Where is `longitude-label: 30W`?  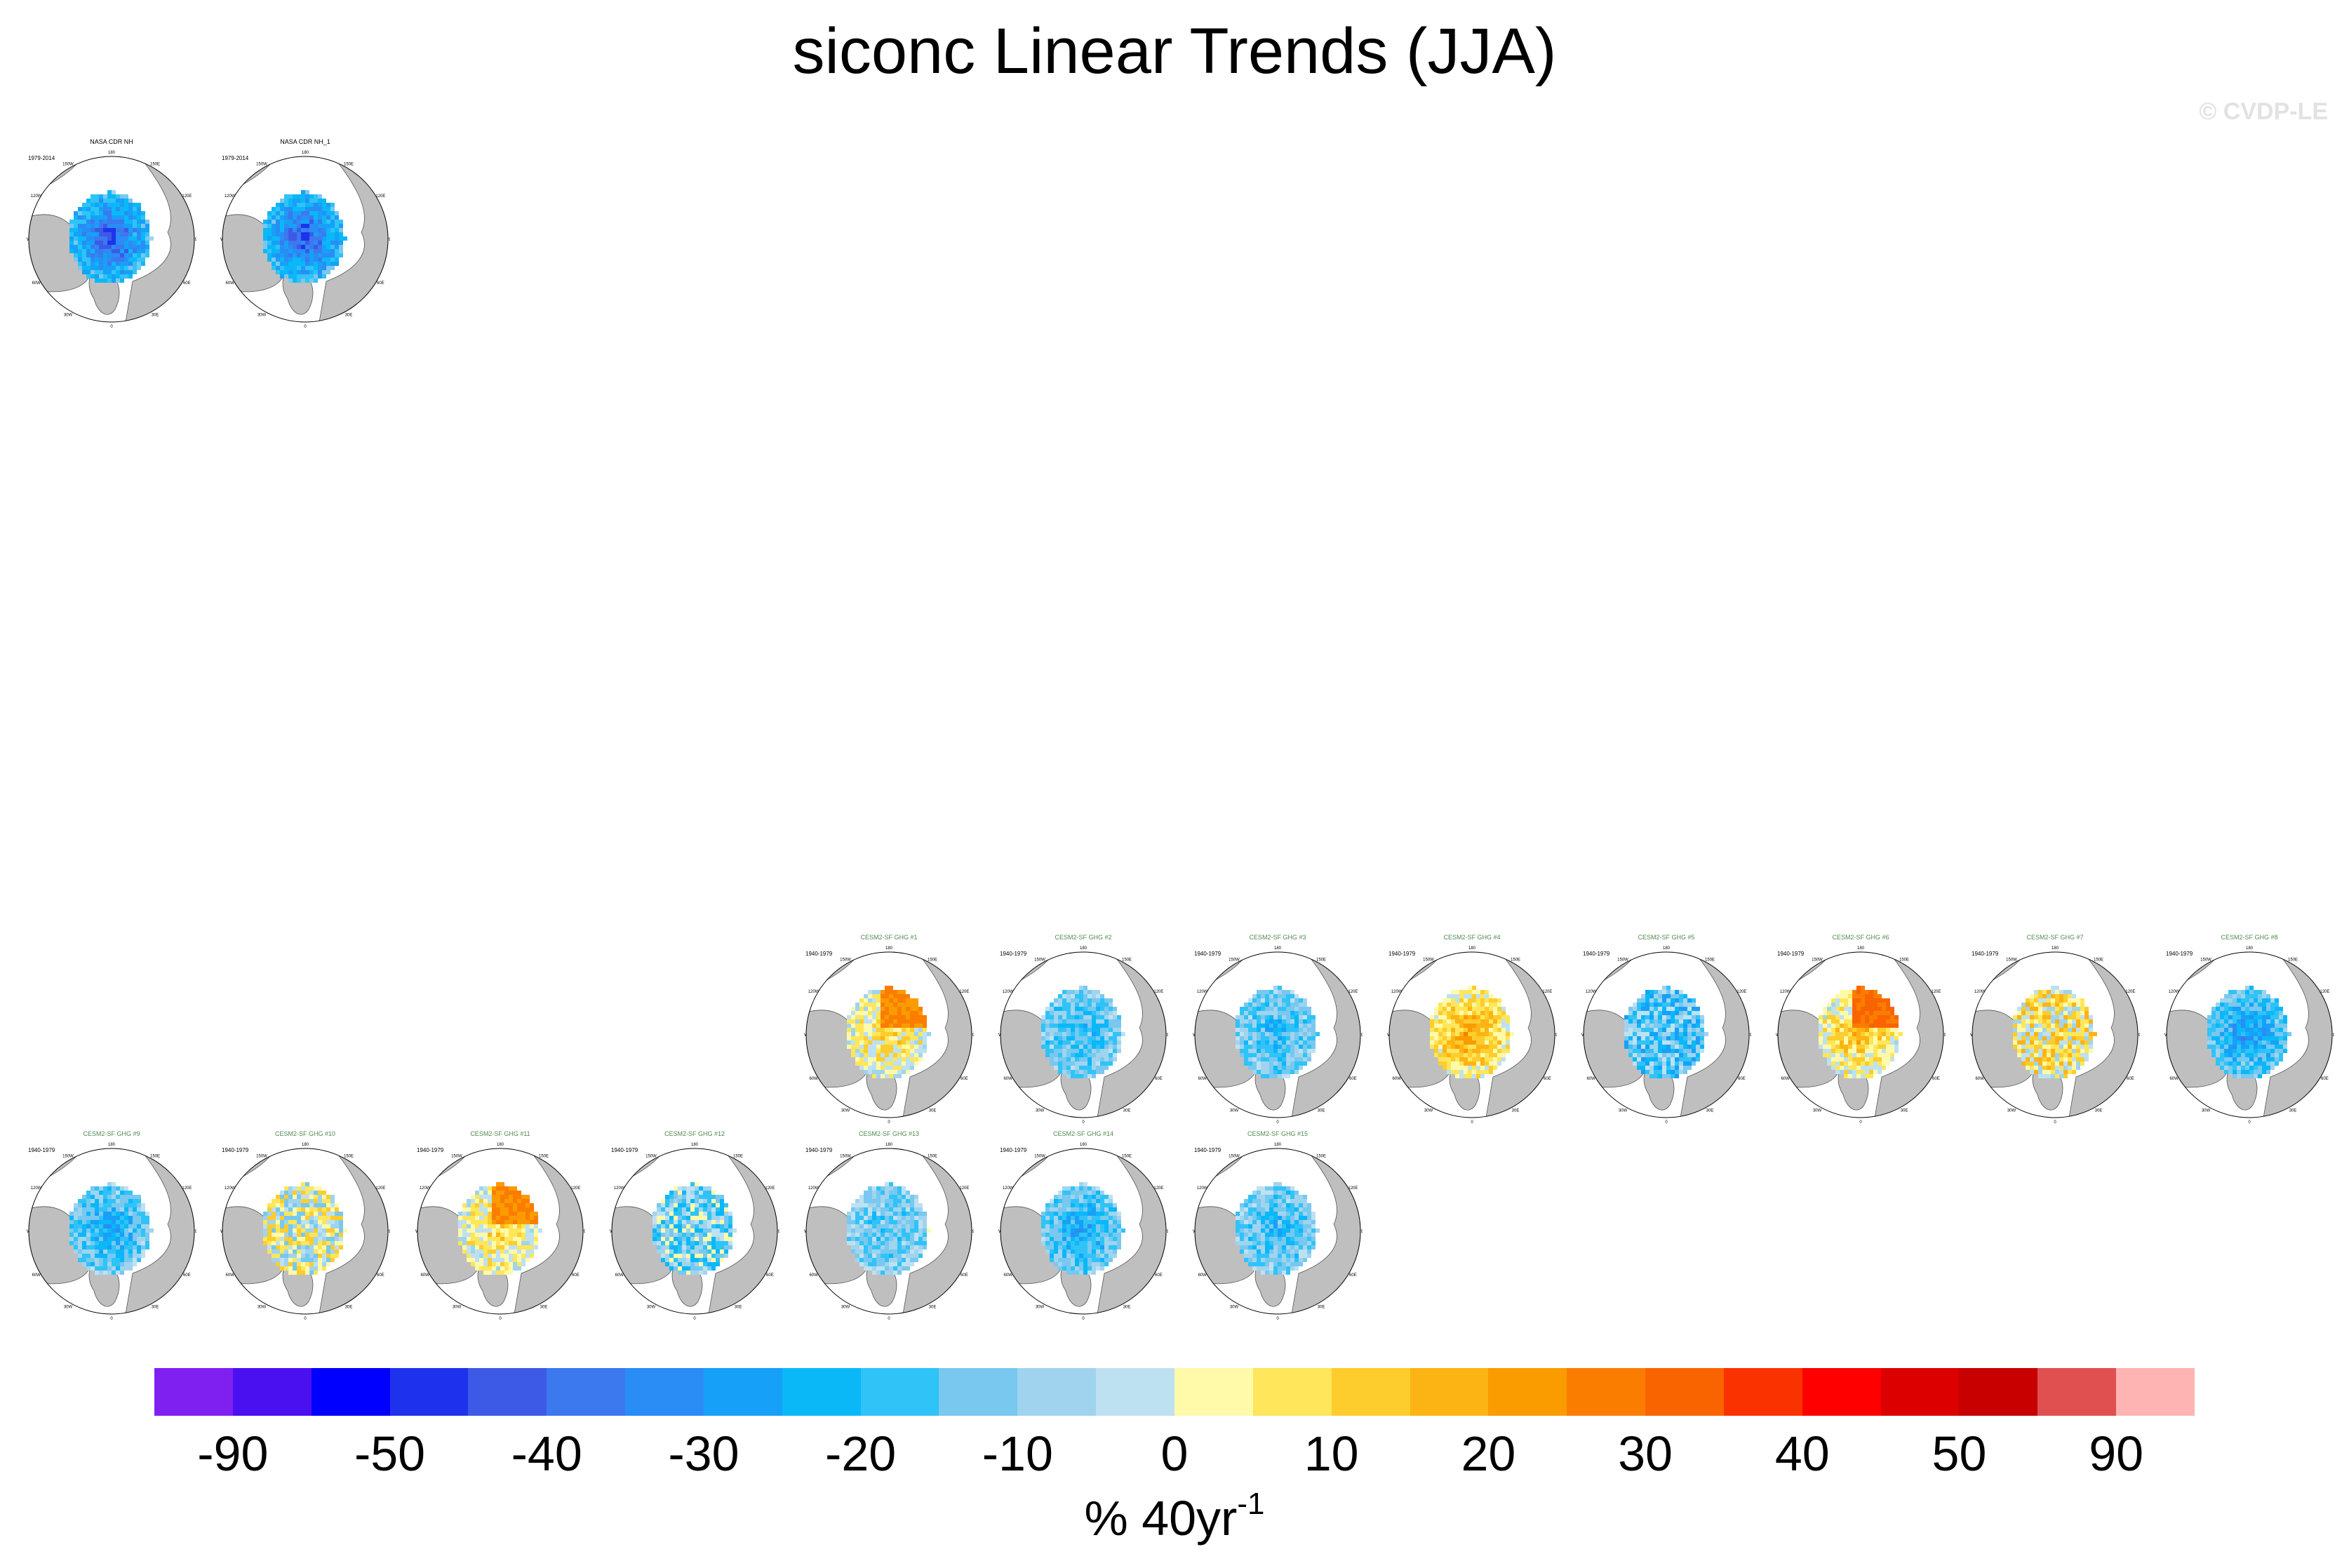 longitude-label: 30W is located at coordinates (68, 1307).